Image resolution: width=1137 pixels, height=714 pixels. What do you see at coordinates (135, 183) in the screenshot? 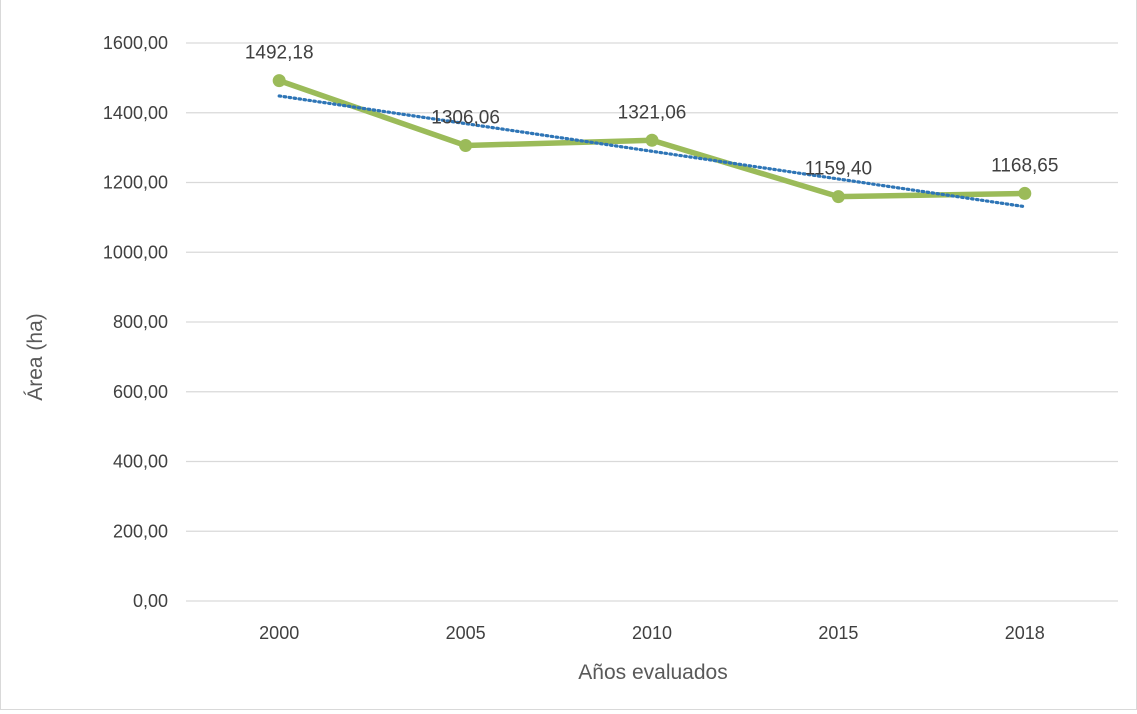
I see `y-tick-label: 1200,00` at bounding box center [135, 183].